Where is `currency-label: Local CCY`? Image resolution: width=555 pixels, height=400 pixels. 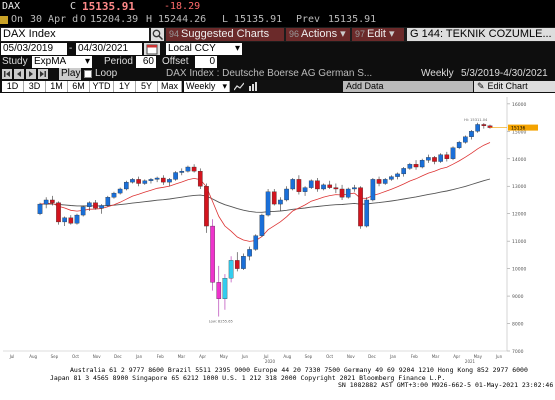 currency-label: Local CCY is located at coordinates (192, 48).